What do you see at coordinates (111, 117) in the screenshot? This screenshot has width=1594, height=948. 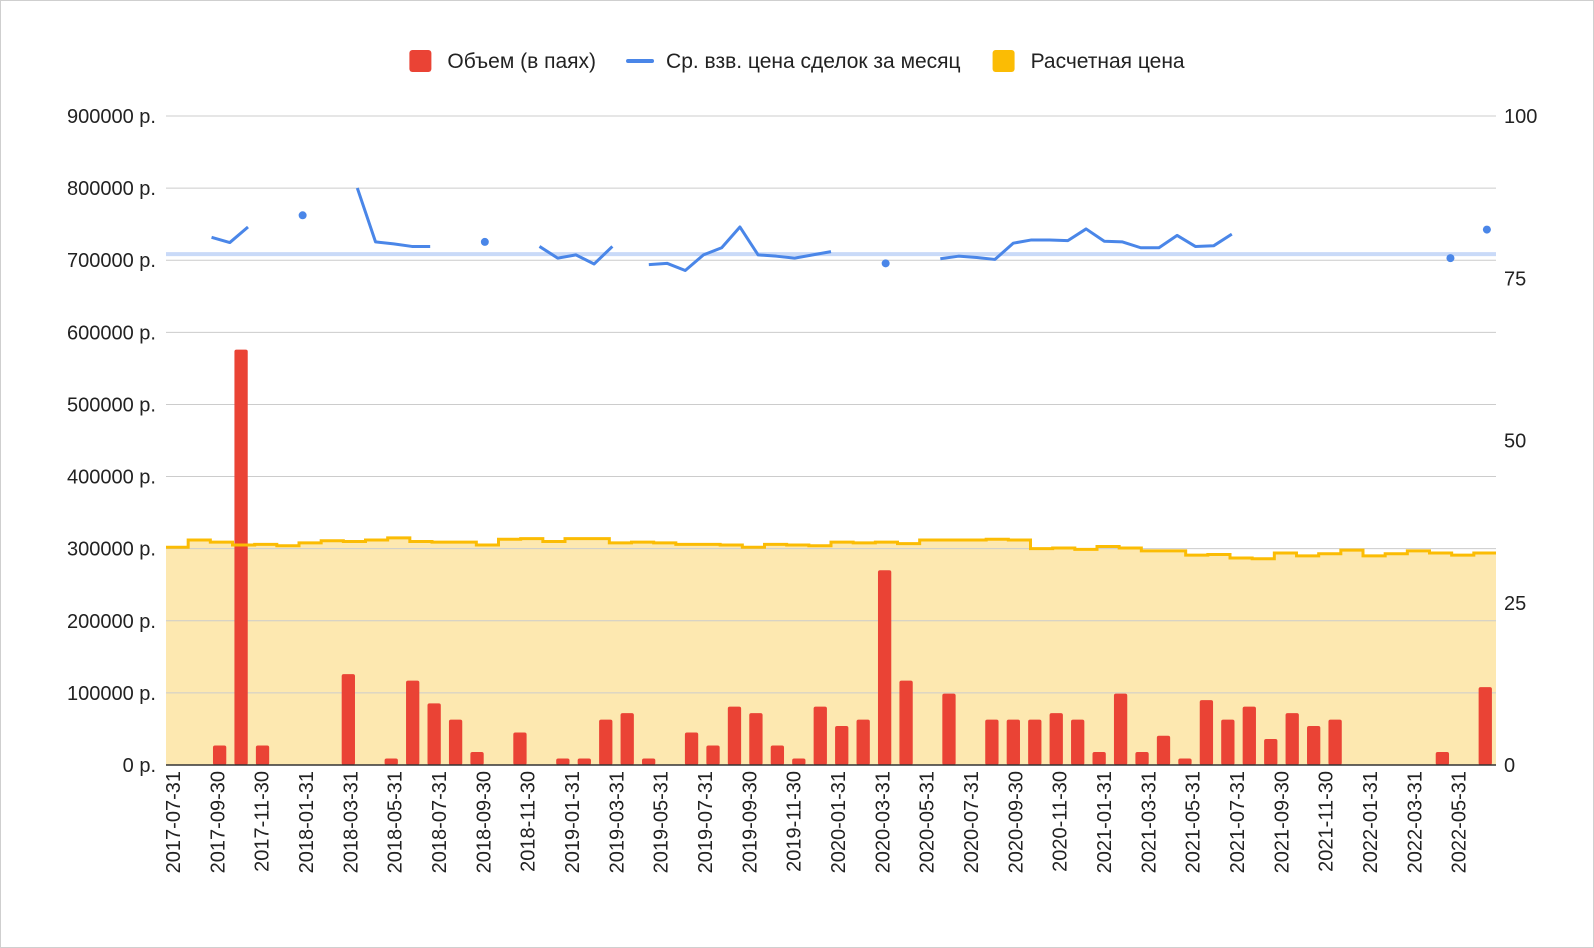 I see `left-axis-tick-label: 900000 р.` at bounding box center [111, 117].